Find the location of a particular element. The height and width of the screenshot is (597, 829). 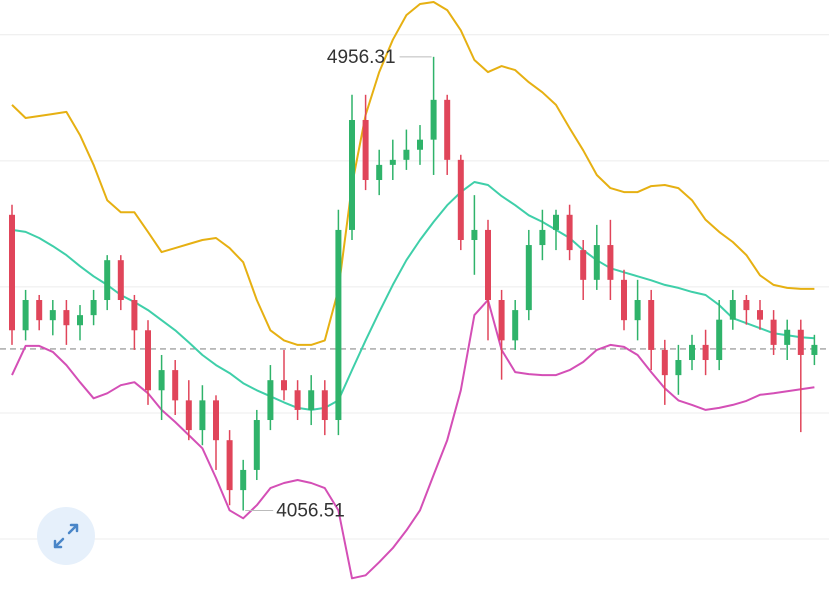

expand-button is located at coordinates (66, 536).